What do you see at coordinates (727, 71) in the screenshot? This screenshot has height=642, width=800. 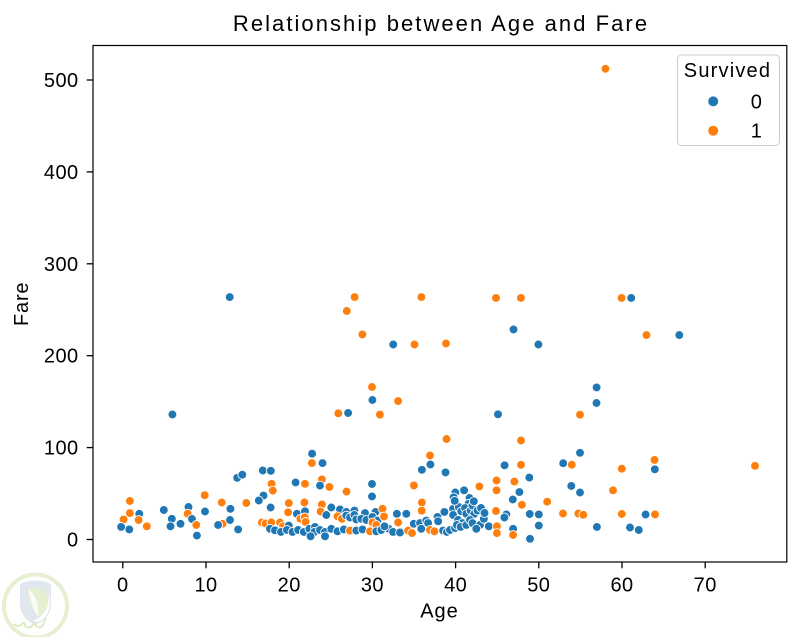 I see `svg-text: Survived` at bounding box center [727, 71].